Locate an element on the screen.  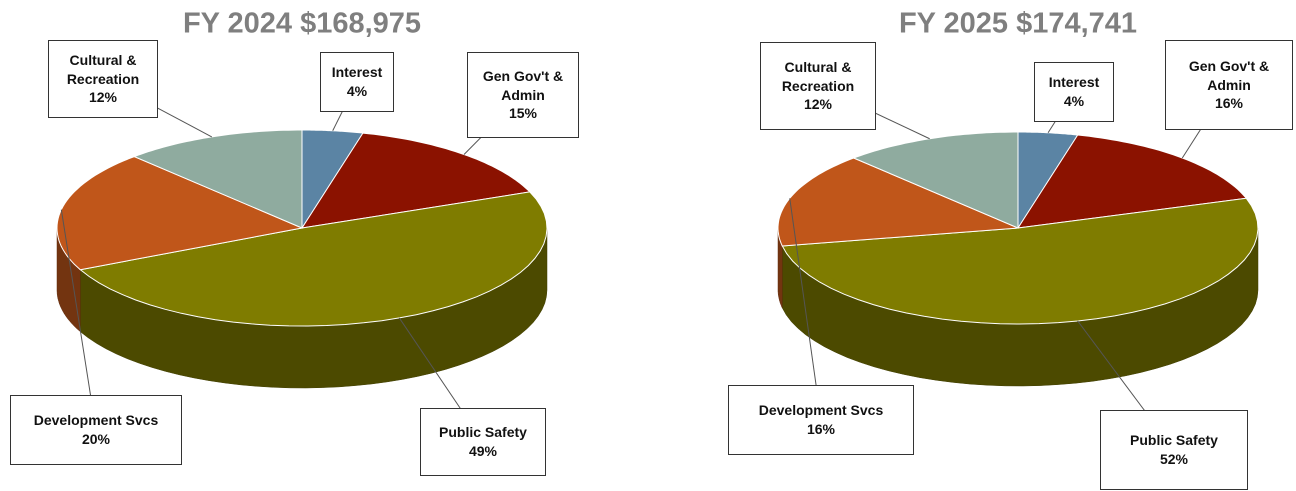
data-label: Development Svcs 16% is located at coordinates (821, 420).